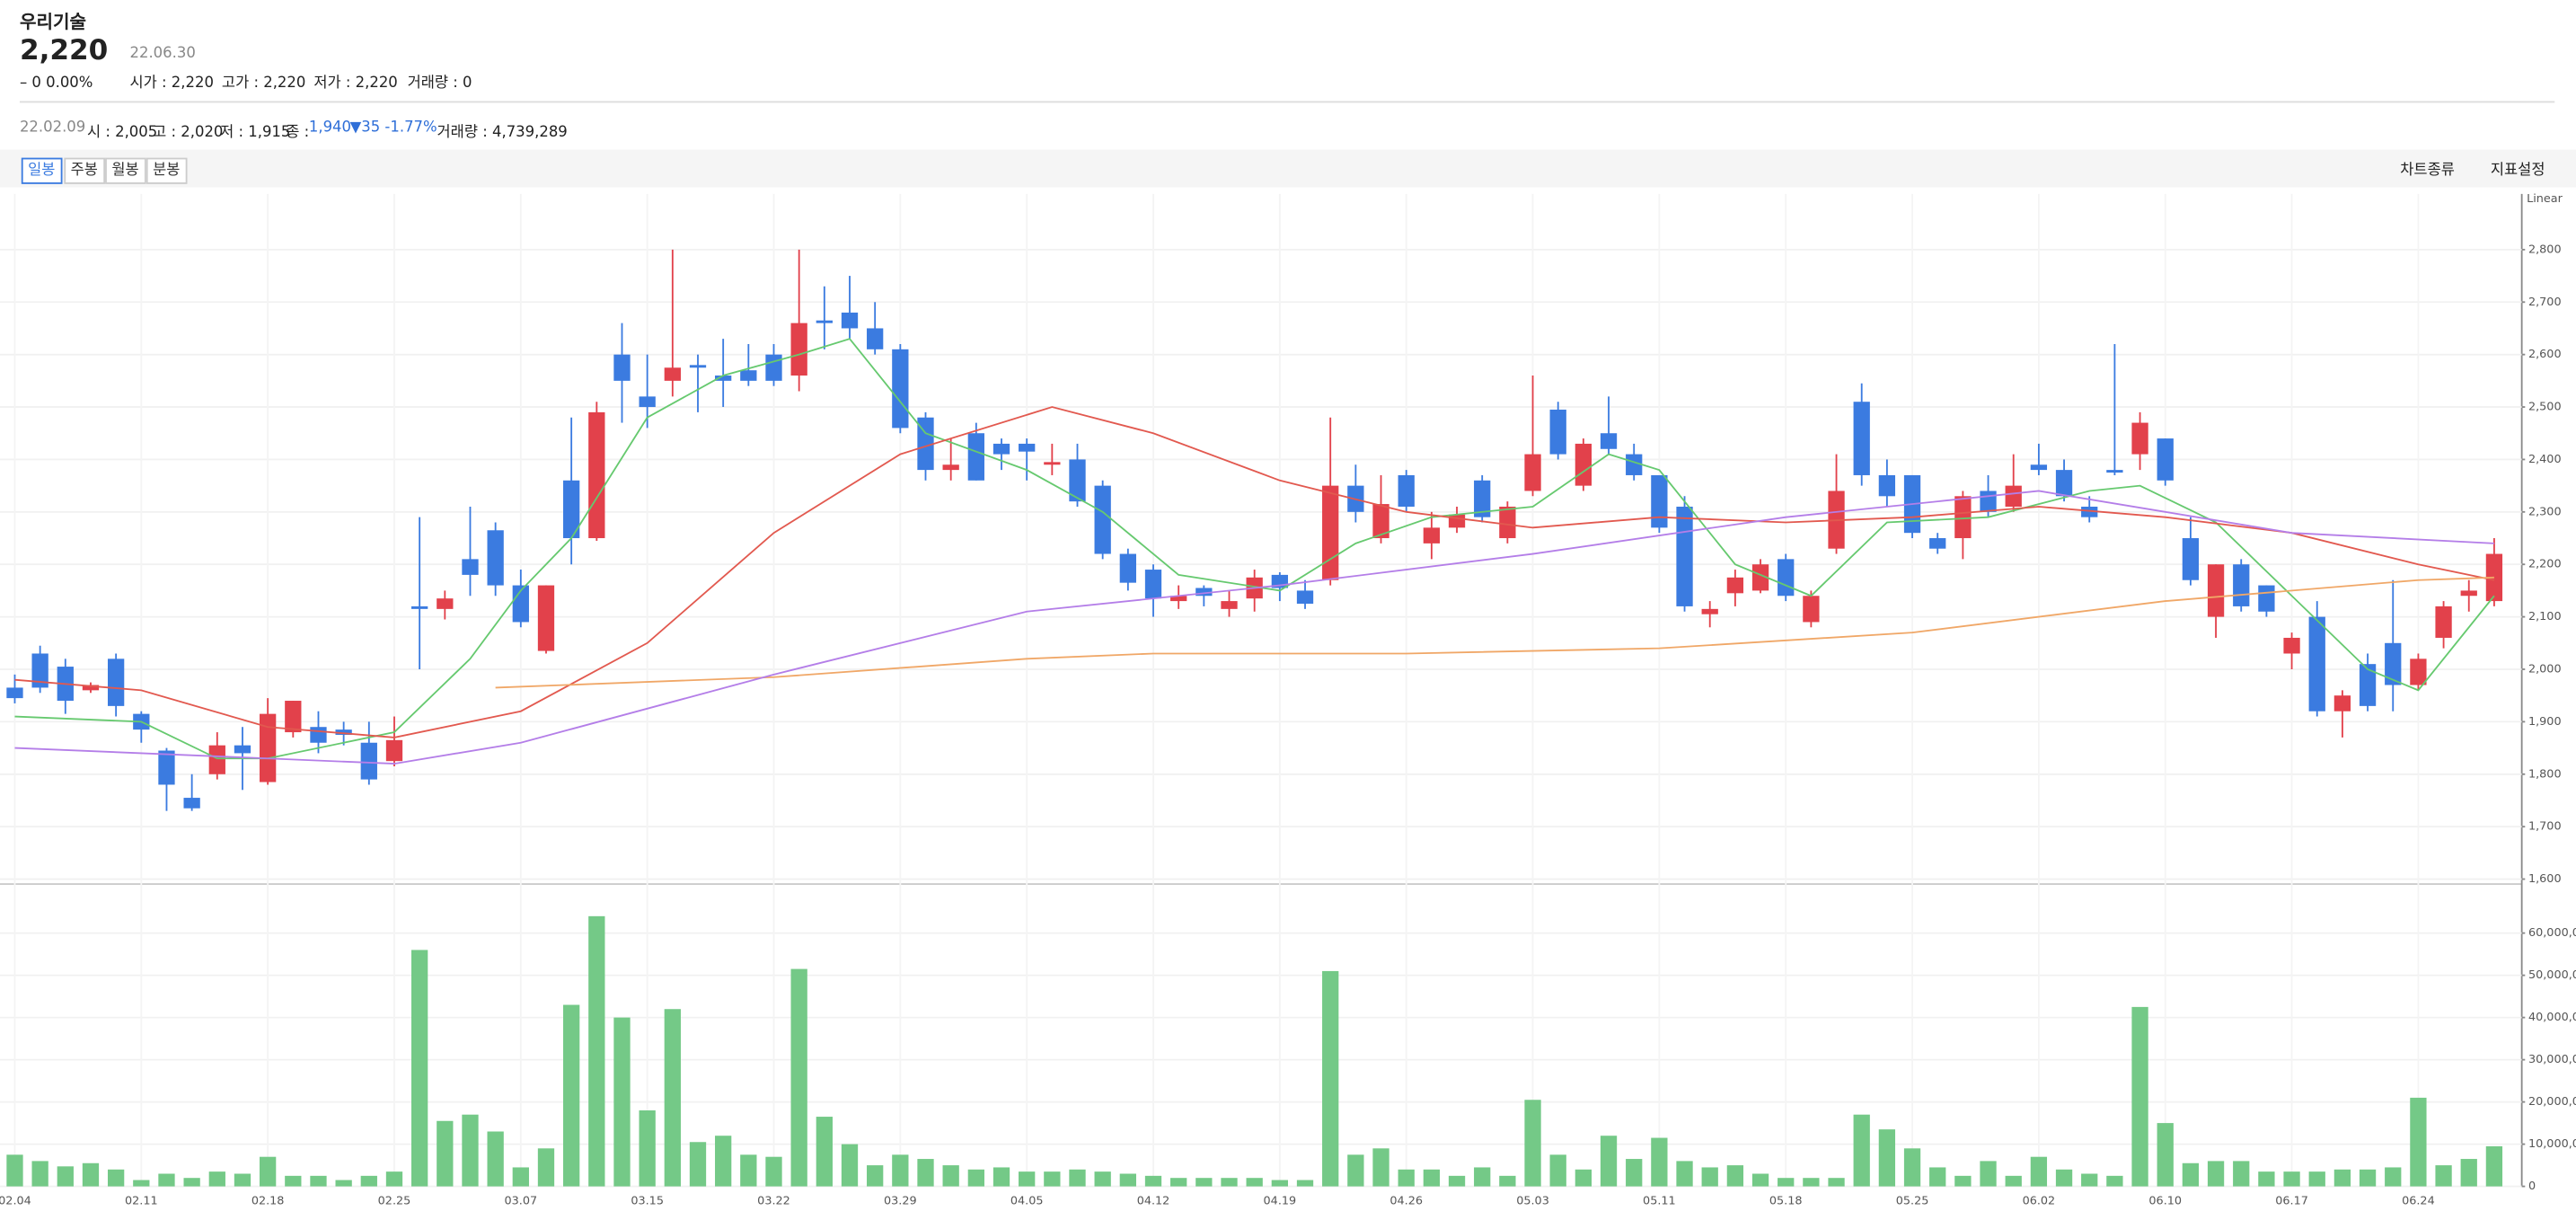  What do you see at coordinates (2545, 722) in the screenshot?
I see `y-tick-label: 1,900` at bounding box center [2545, 722].